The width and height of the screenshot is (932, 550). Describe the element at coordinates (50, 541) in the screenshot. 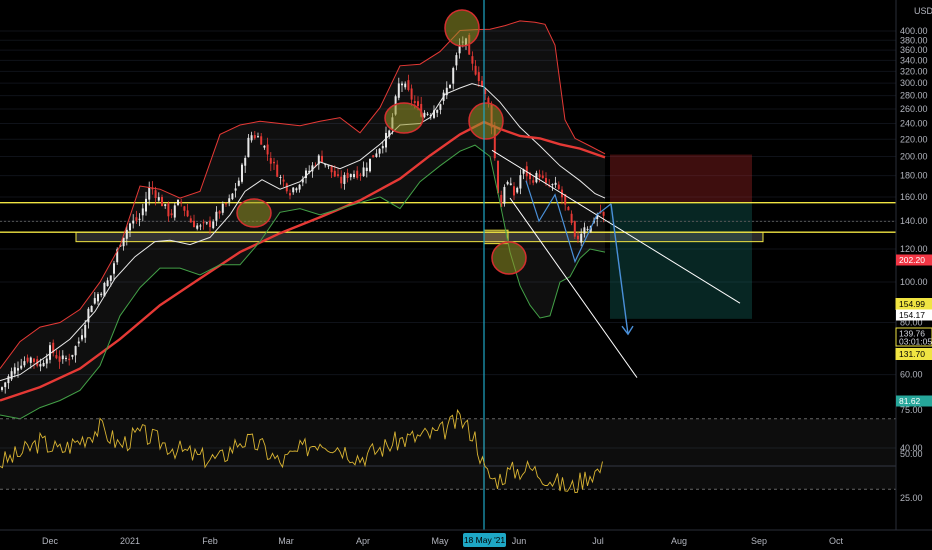

I see `time-tick-label: Dec` at that location.